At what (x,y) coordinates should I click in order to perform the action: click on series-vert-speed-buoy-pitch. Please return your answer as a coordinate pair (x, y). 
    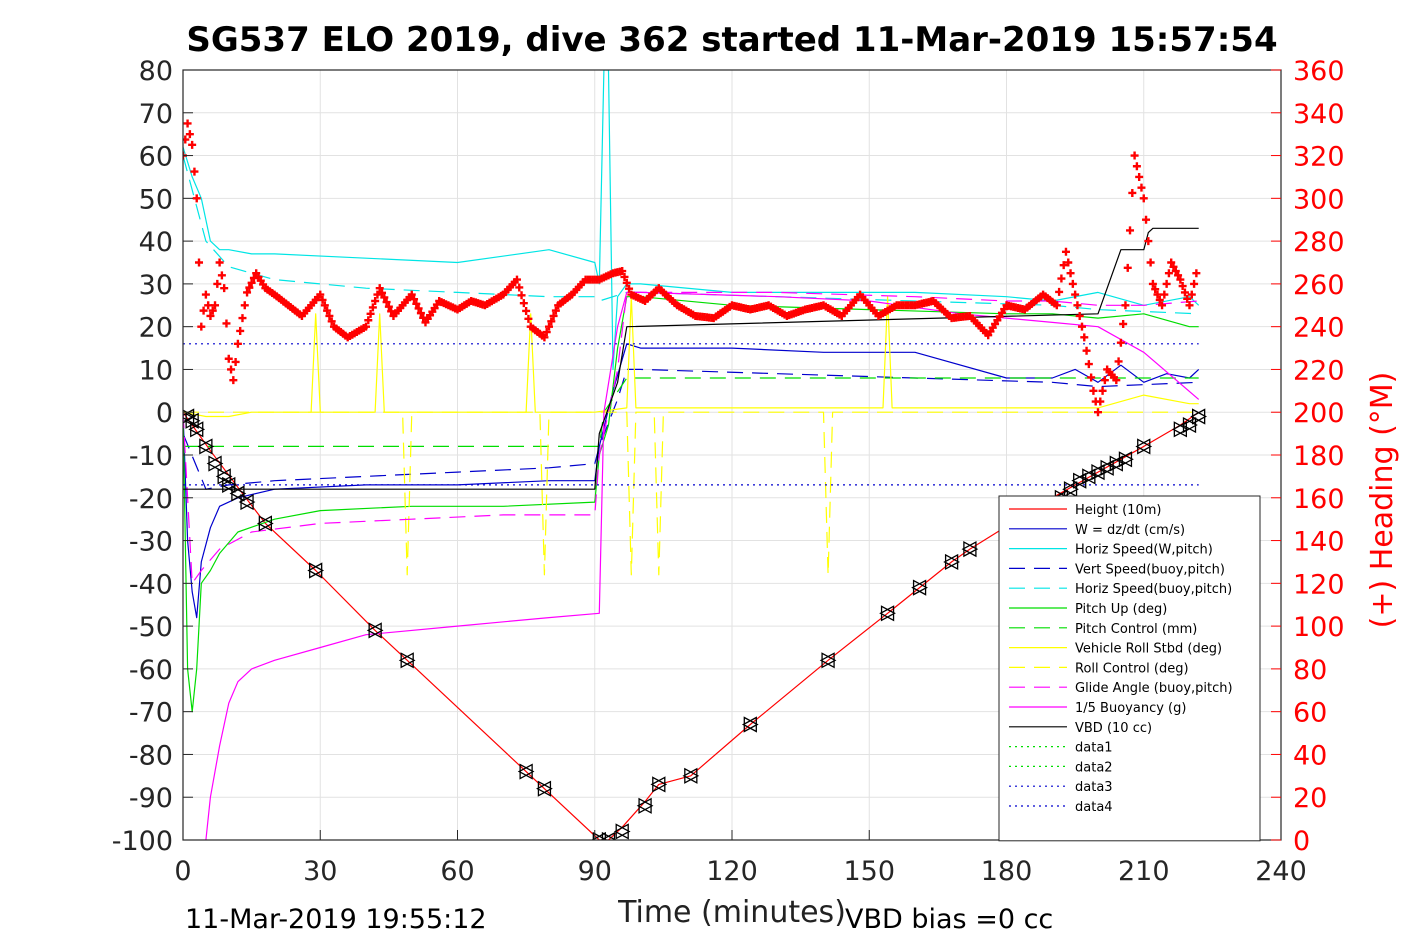
    Looking at the image, I should click on (691, 429).